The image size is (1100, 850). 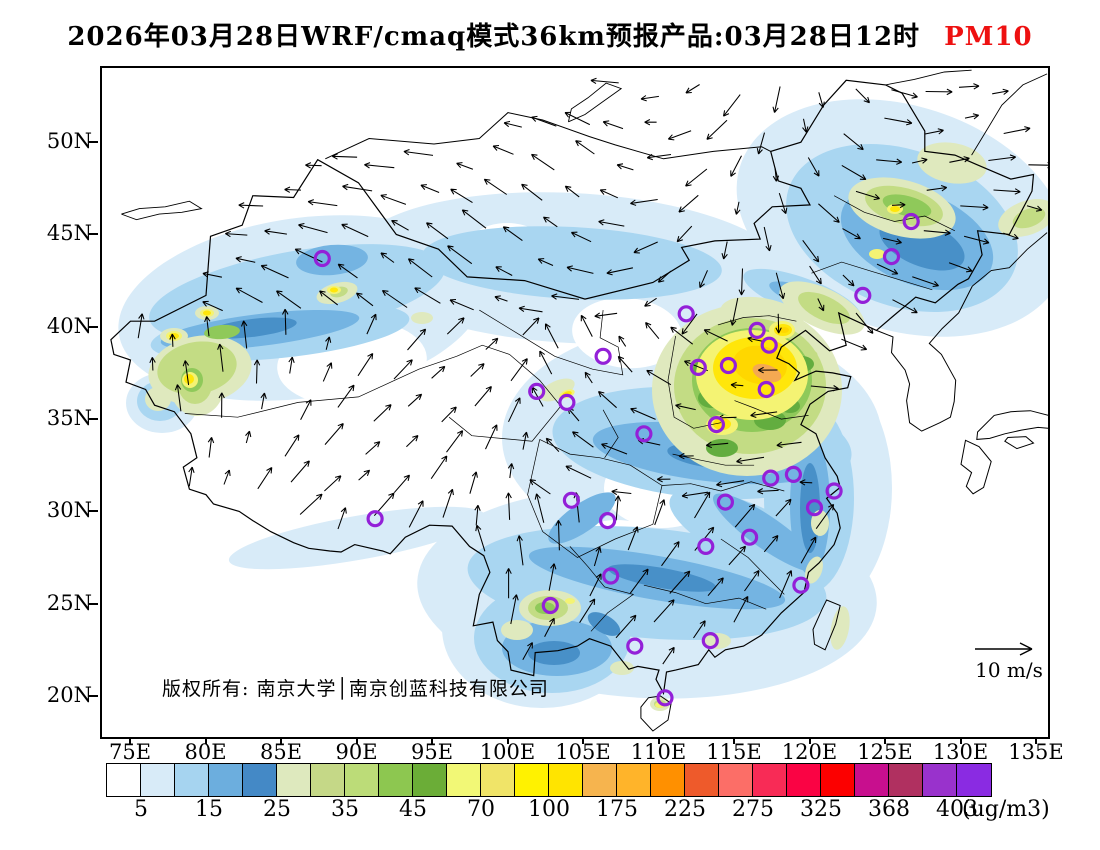 I want to click on city-marker-nanchang, so click(x=749, y=537).